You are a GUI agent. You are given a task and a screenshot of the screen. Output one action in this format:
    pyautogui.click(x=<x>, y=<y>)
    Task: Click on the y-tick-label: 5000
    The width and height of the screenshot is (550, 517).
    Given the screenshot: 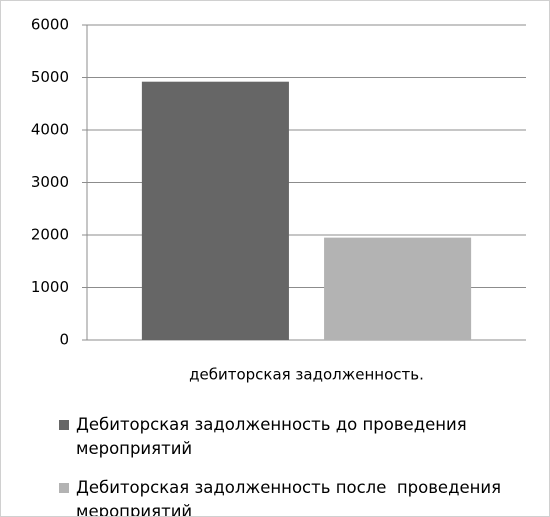 What is the action you would take?
    pyautogui.click(x=50, y=77)
    